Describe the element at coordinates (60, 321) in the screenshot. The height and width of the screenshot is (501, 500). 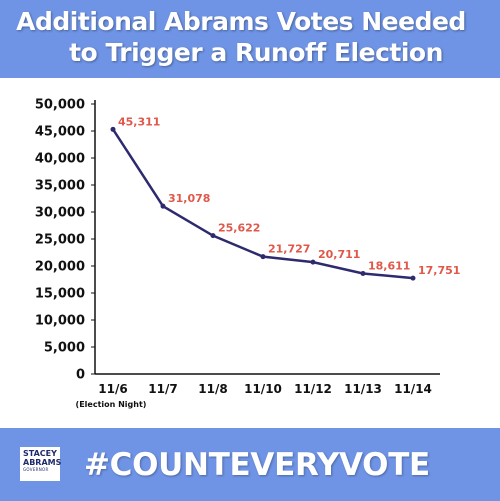
I see `y-tick-label: 10,000` at that location.